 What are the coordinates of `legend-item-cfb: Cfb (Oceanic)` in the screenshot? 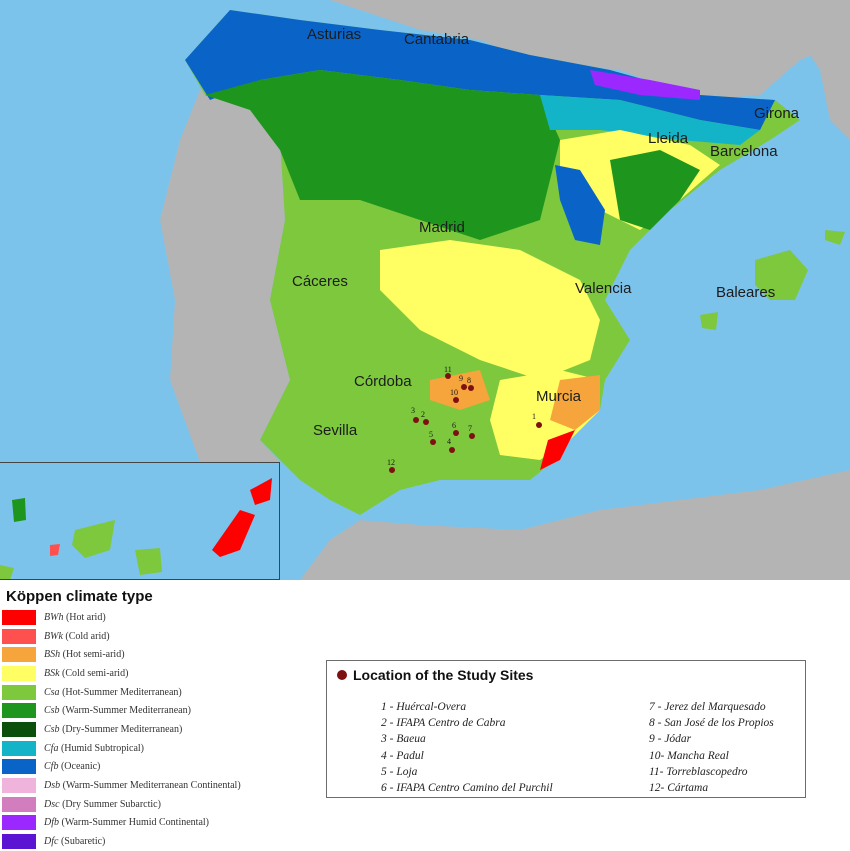 It's located at (152, 767).